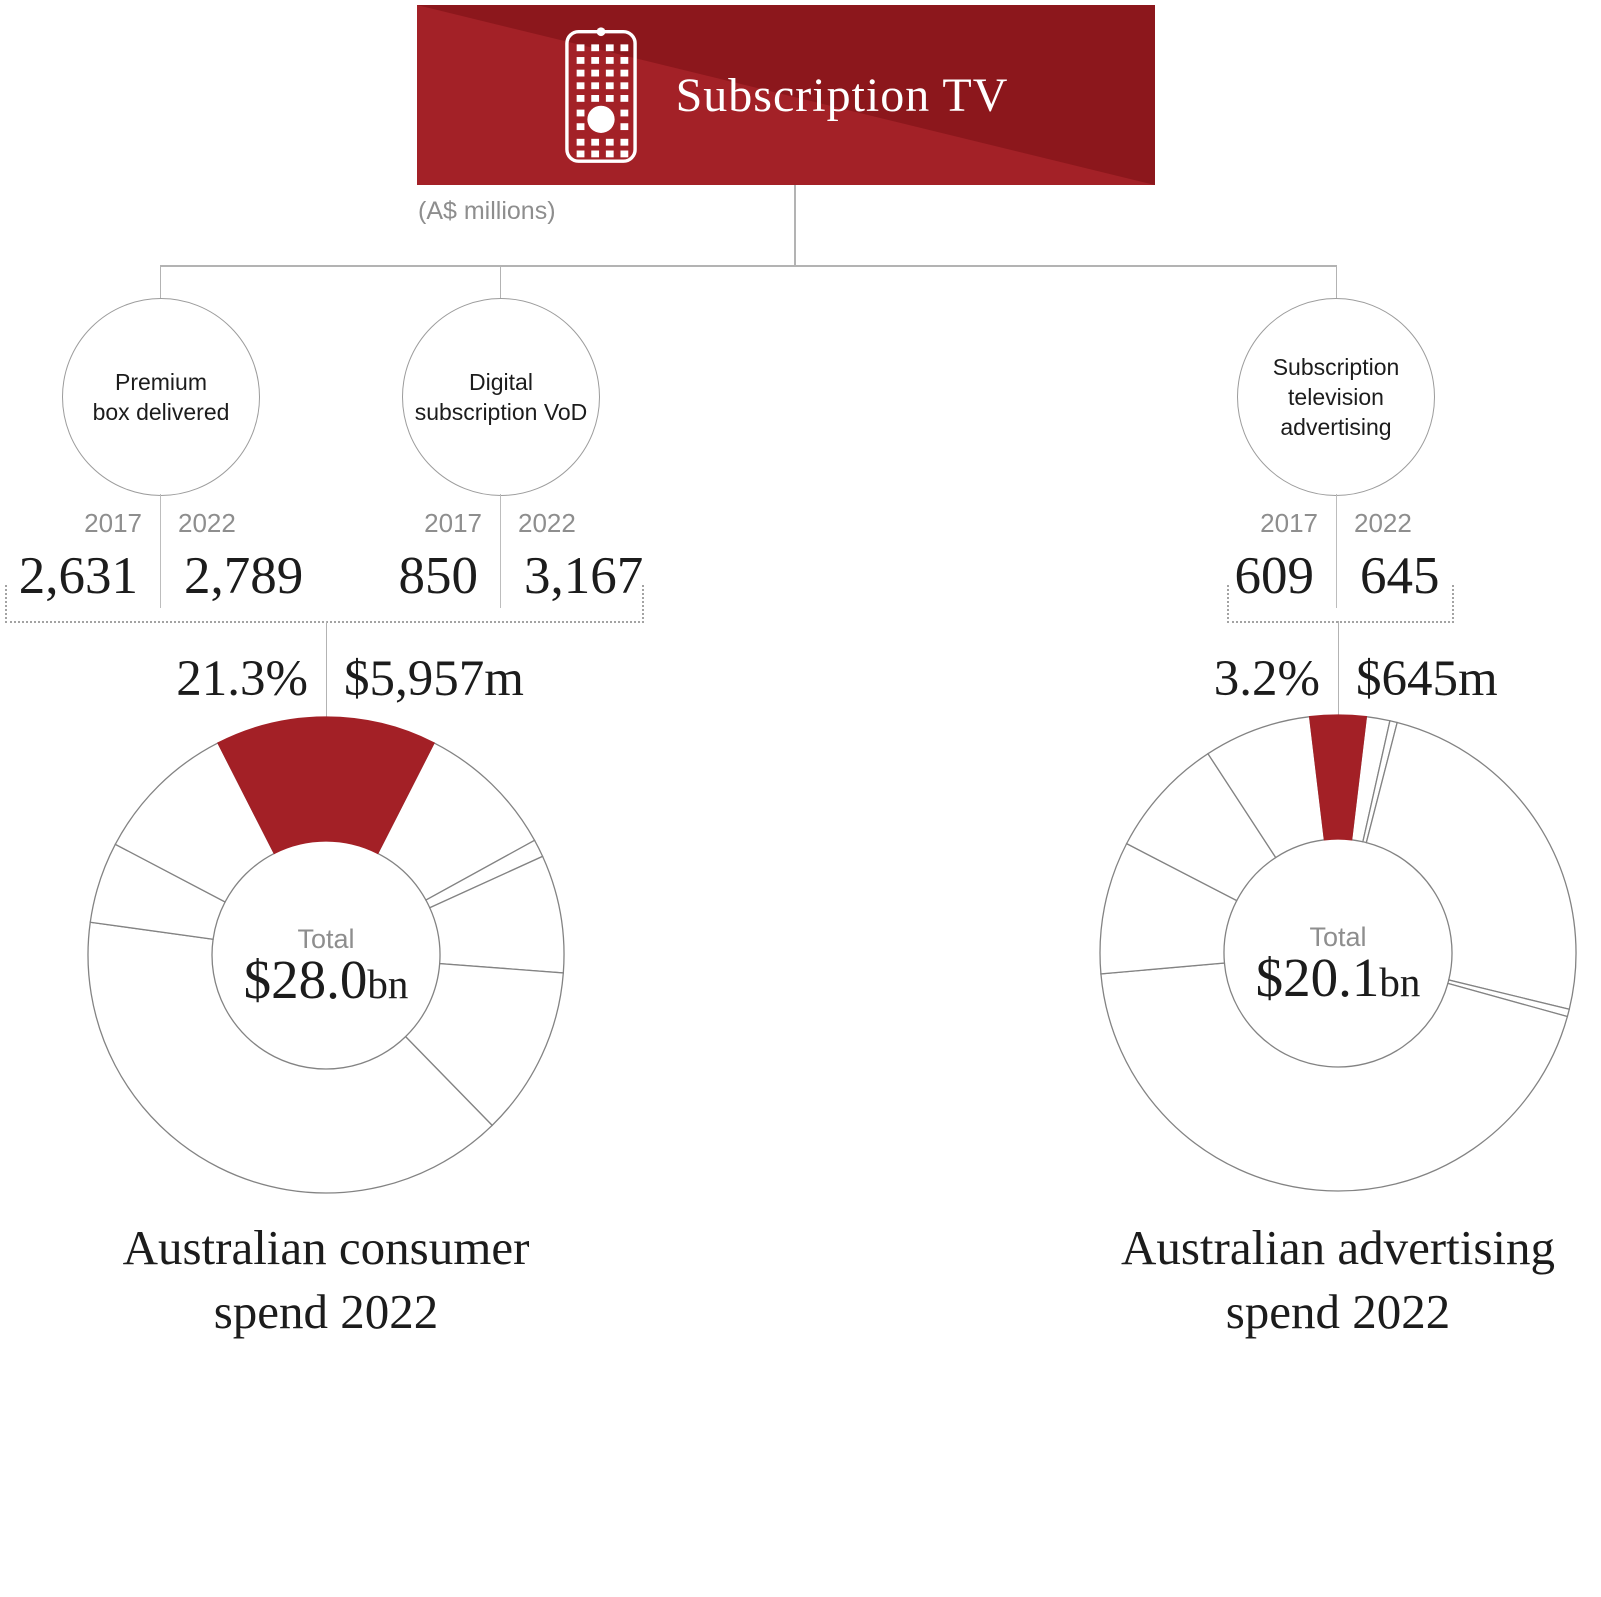  Describe the element at coordinates (1336, 397) in the screenshot. I see `node-subscription-tv-advertising: Subscription television advertising` at that location.